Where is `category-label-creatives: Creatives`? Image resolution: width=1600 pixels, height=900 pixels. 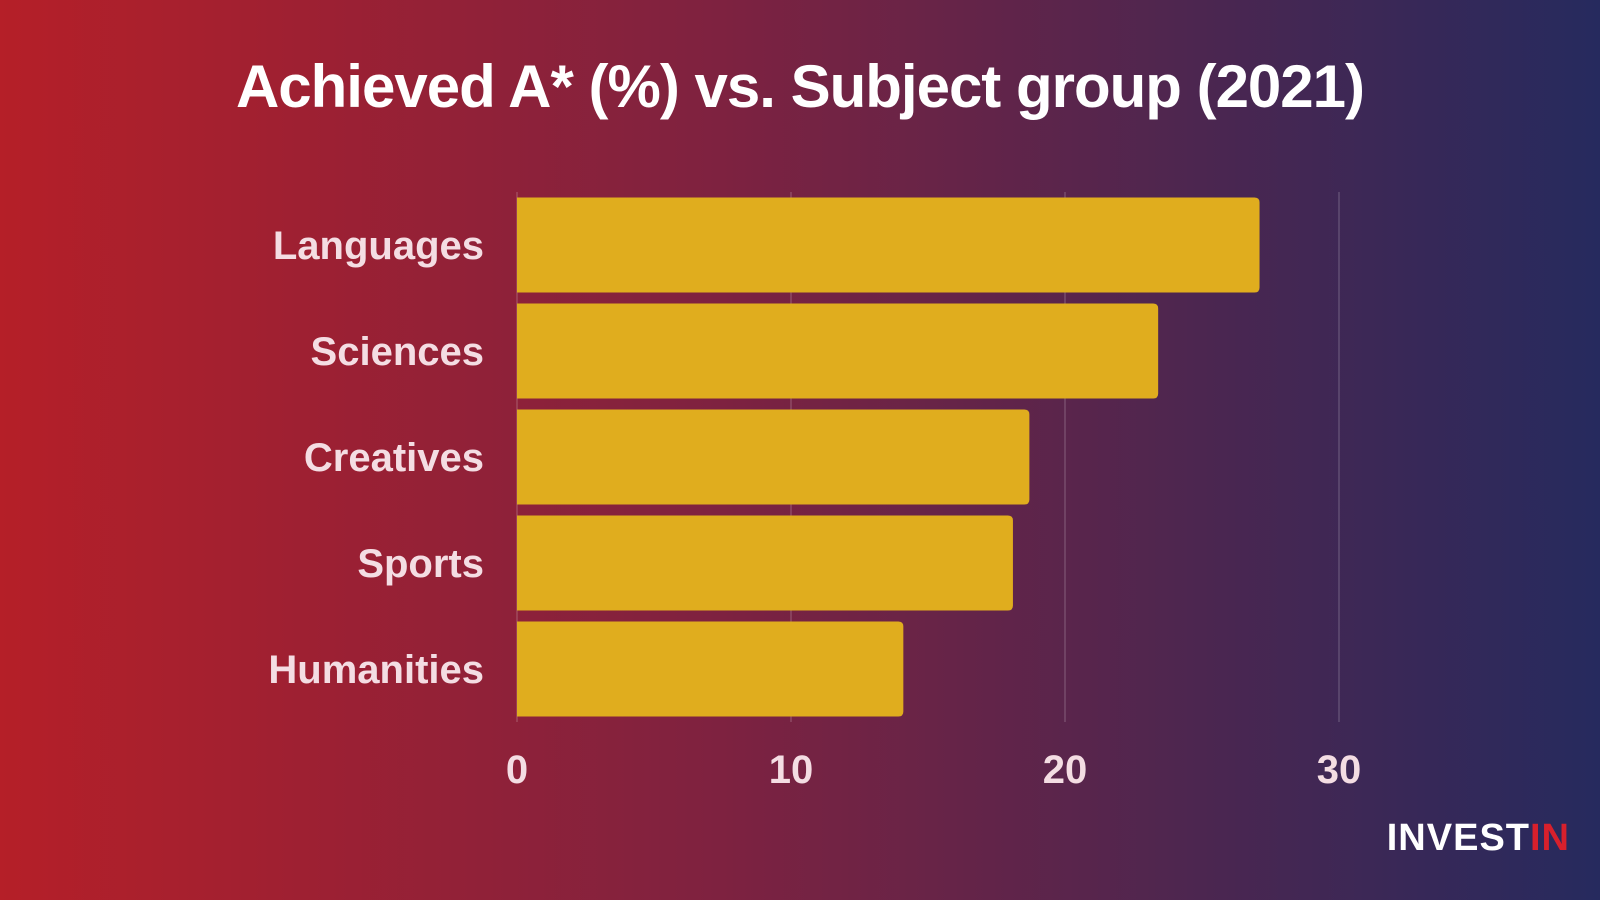 category-label-creatives: Creatives is located at coordinates (394, 458).